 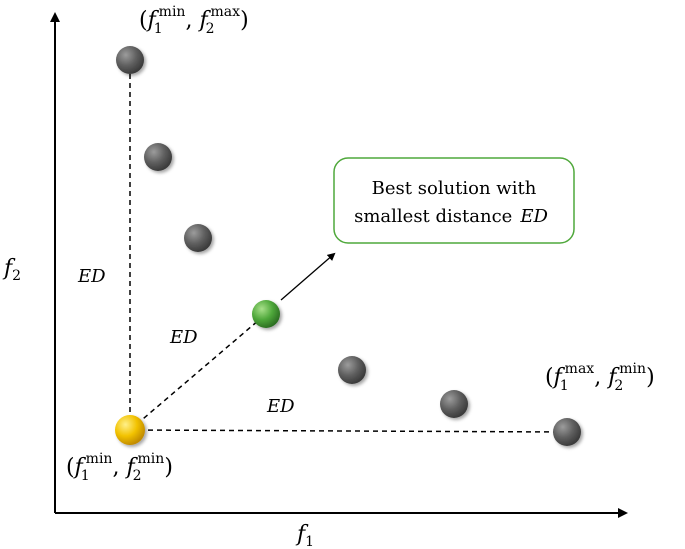 What do you see at coordinates (183, 337) in the screenshot?
I see `ed-label-diagonal: ED` at bounding box center [183, 337].